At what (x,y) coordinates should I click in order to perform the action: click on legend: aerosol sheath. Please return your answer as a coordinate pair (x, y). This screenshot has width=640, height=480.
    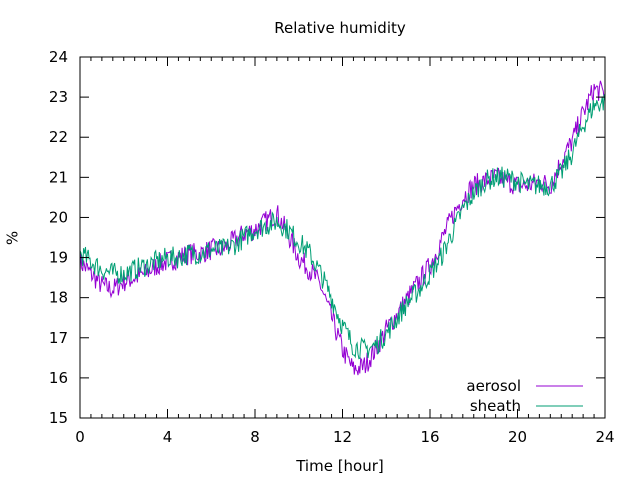
    Looking at the image, I should click on (524, 396).